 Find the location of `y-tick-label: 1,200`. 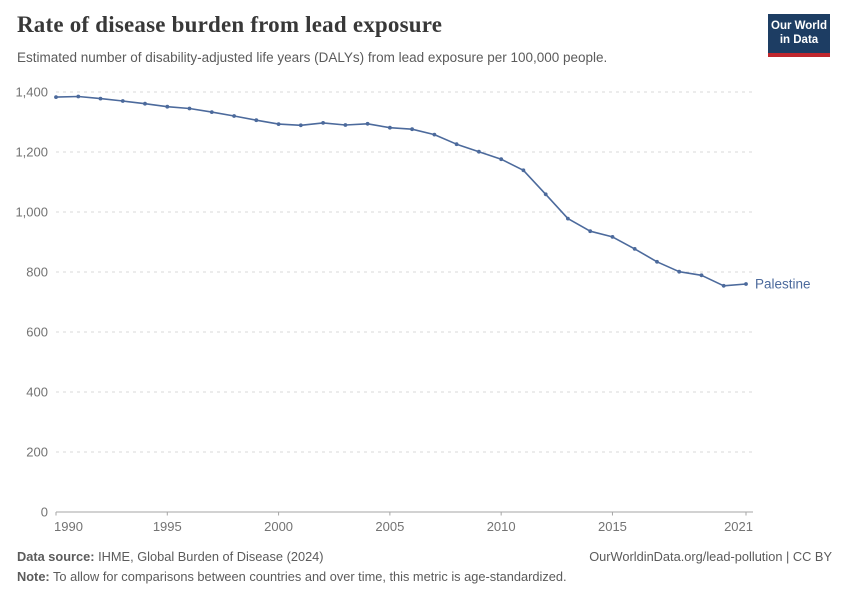

y-tick-label: 1,200 is located at coordinates (31, 152).